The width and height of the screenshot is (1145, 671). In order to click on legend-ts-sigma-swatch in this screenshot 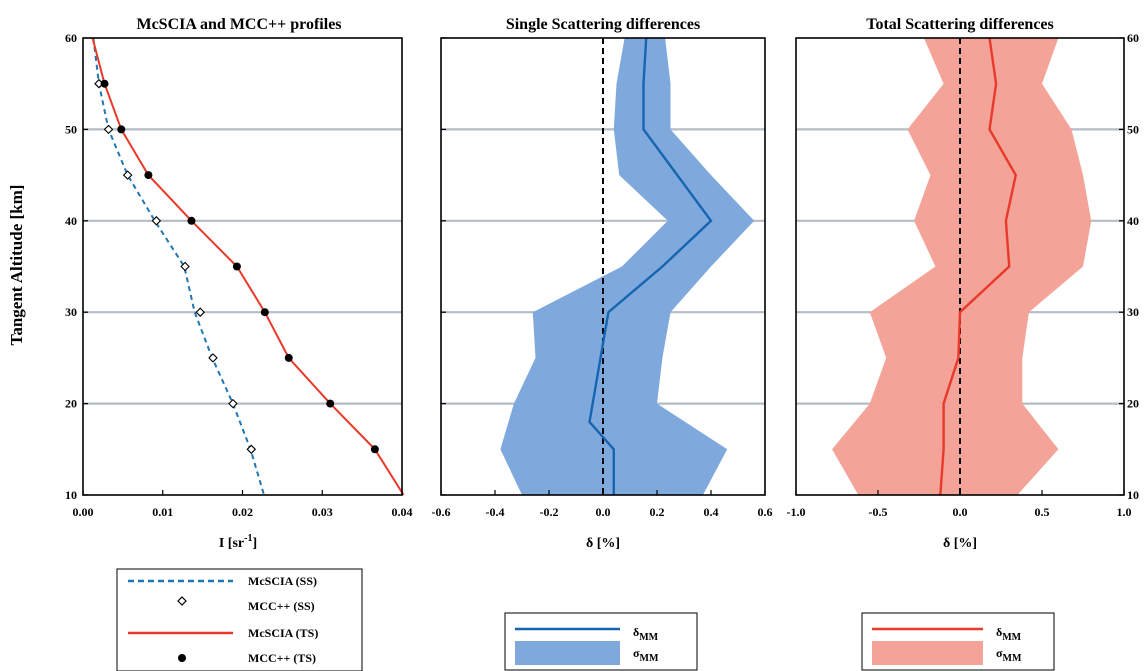, I will do `click(927, 653)`.